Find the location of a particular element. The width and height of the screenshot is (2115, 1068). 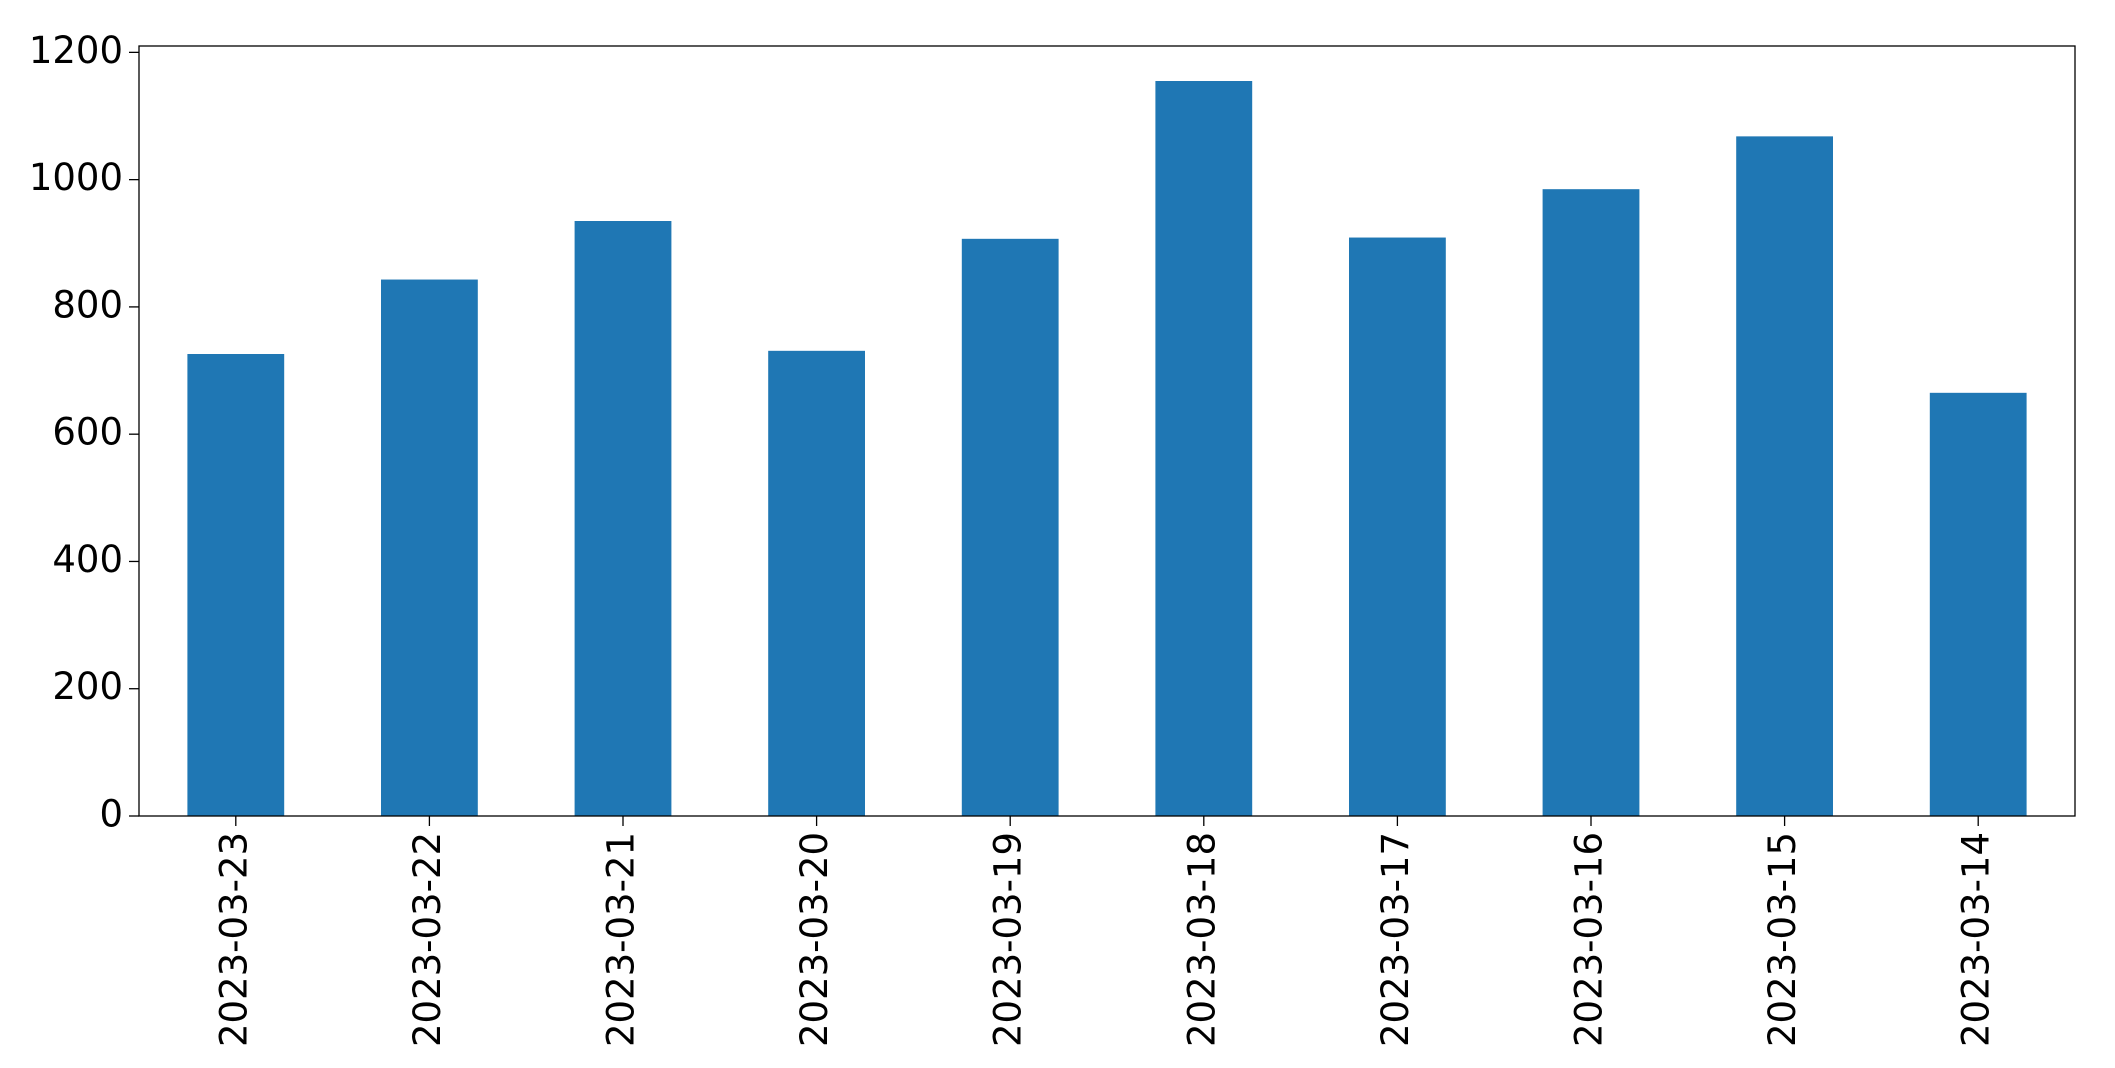

y-tick-label: 0 is located at coordinates (111, 814).